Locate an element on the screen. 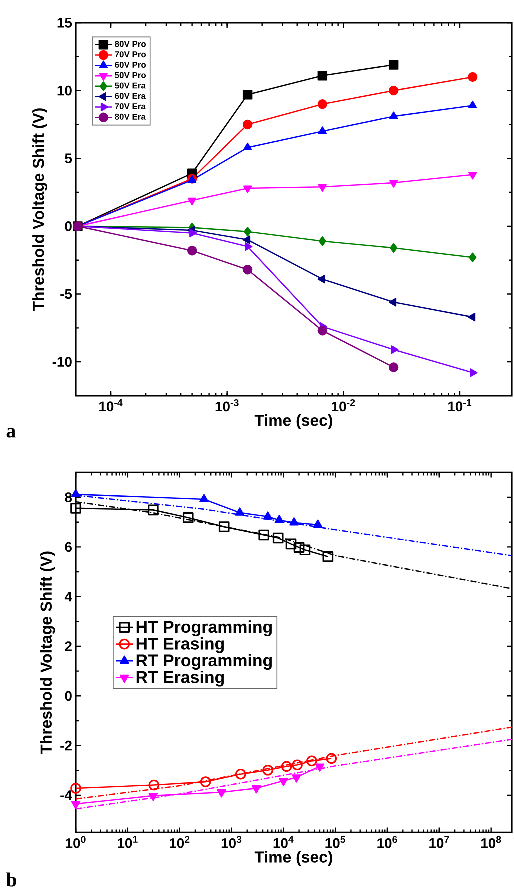  legend-label: HT Erasing is located at coordinates (180, 645).